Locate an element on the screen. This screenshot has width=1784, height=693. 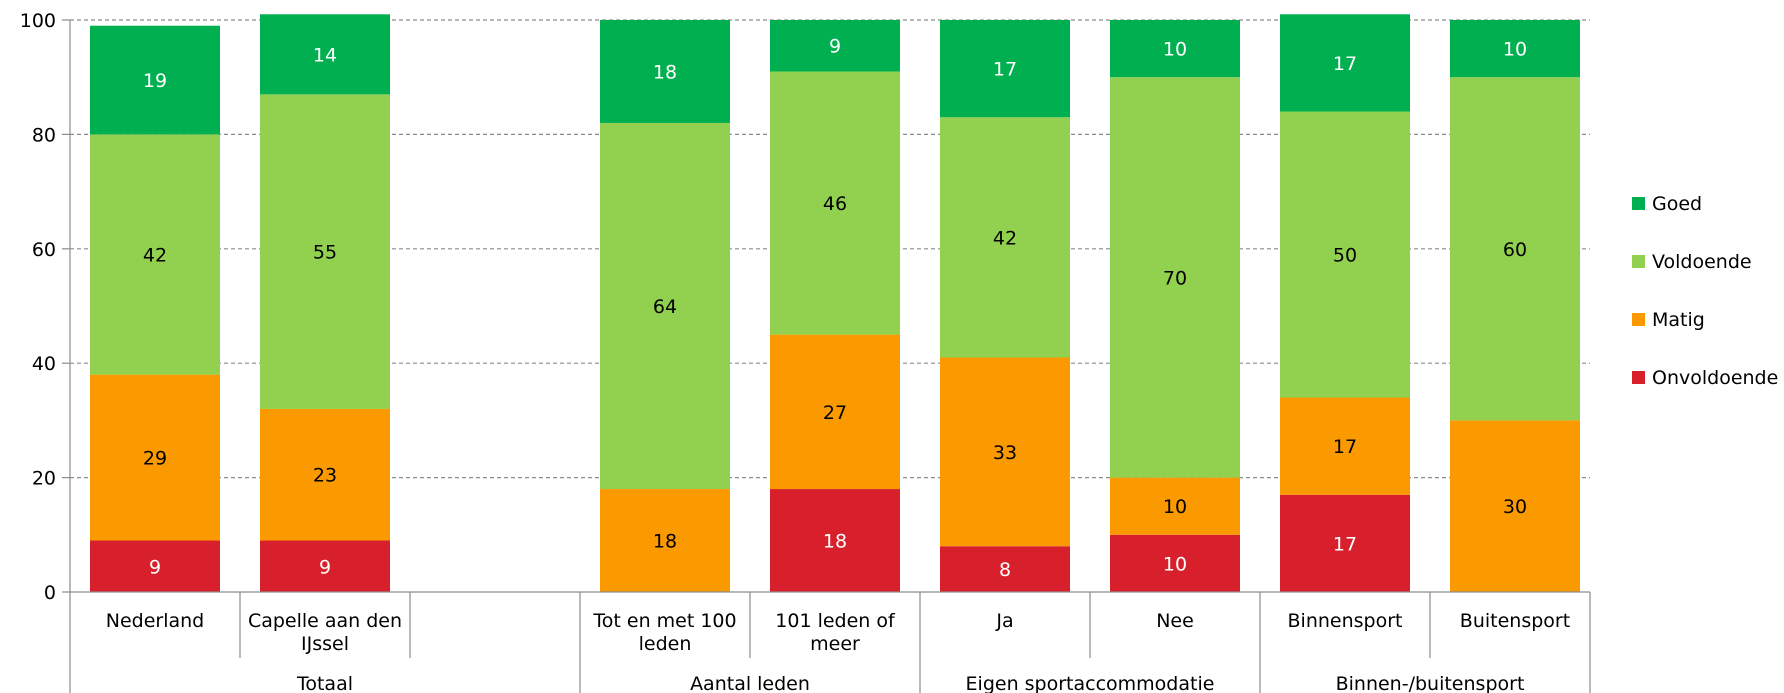
group-label: Binnen-/buitensport is located at coordinates (1430, 683).